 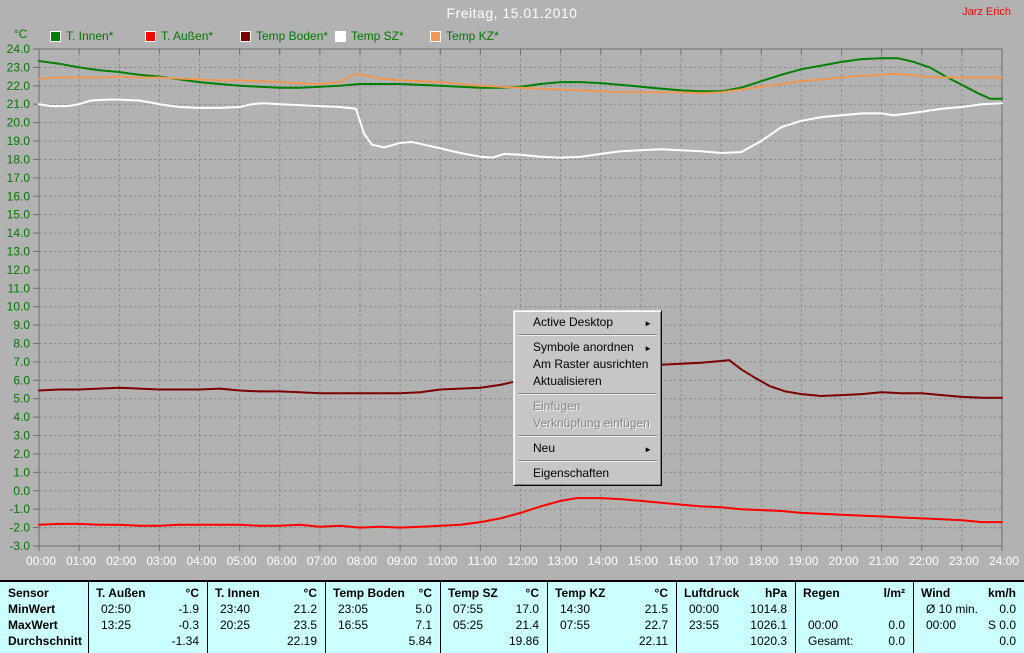 What do you see at coordinates (653, 641) in the screenshot?
I see `table-cell-value: 22.11` at bounding box center [653, 641].